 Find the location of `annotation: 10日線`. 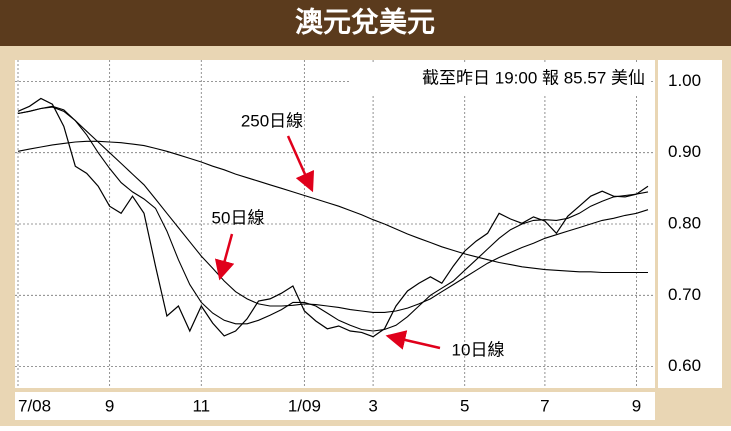

annotation: 10日線 is located at coordinates (478, 349).